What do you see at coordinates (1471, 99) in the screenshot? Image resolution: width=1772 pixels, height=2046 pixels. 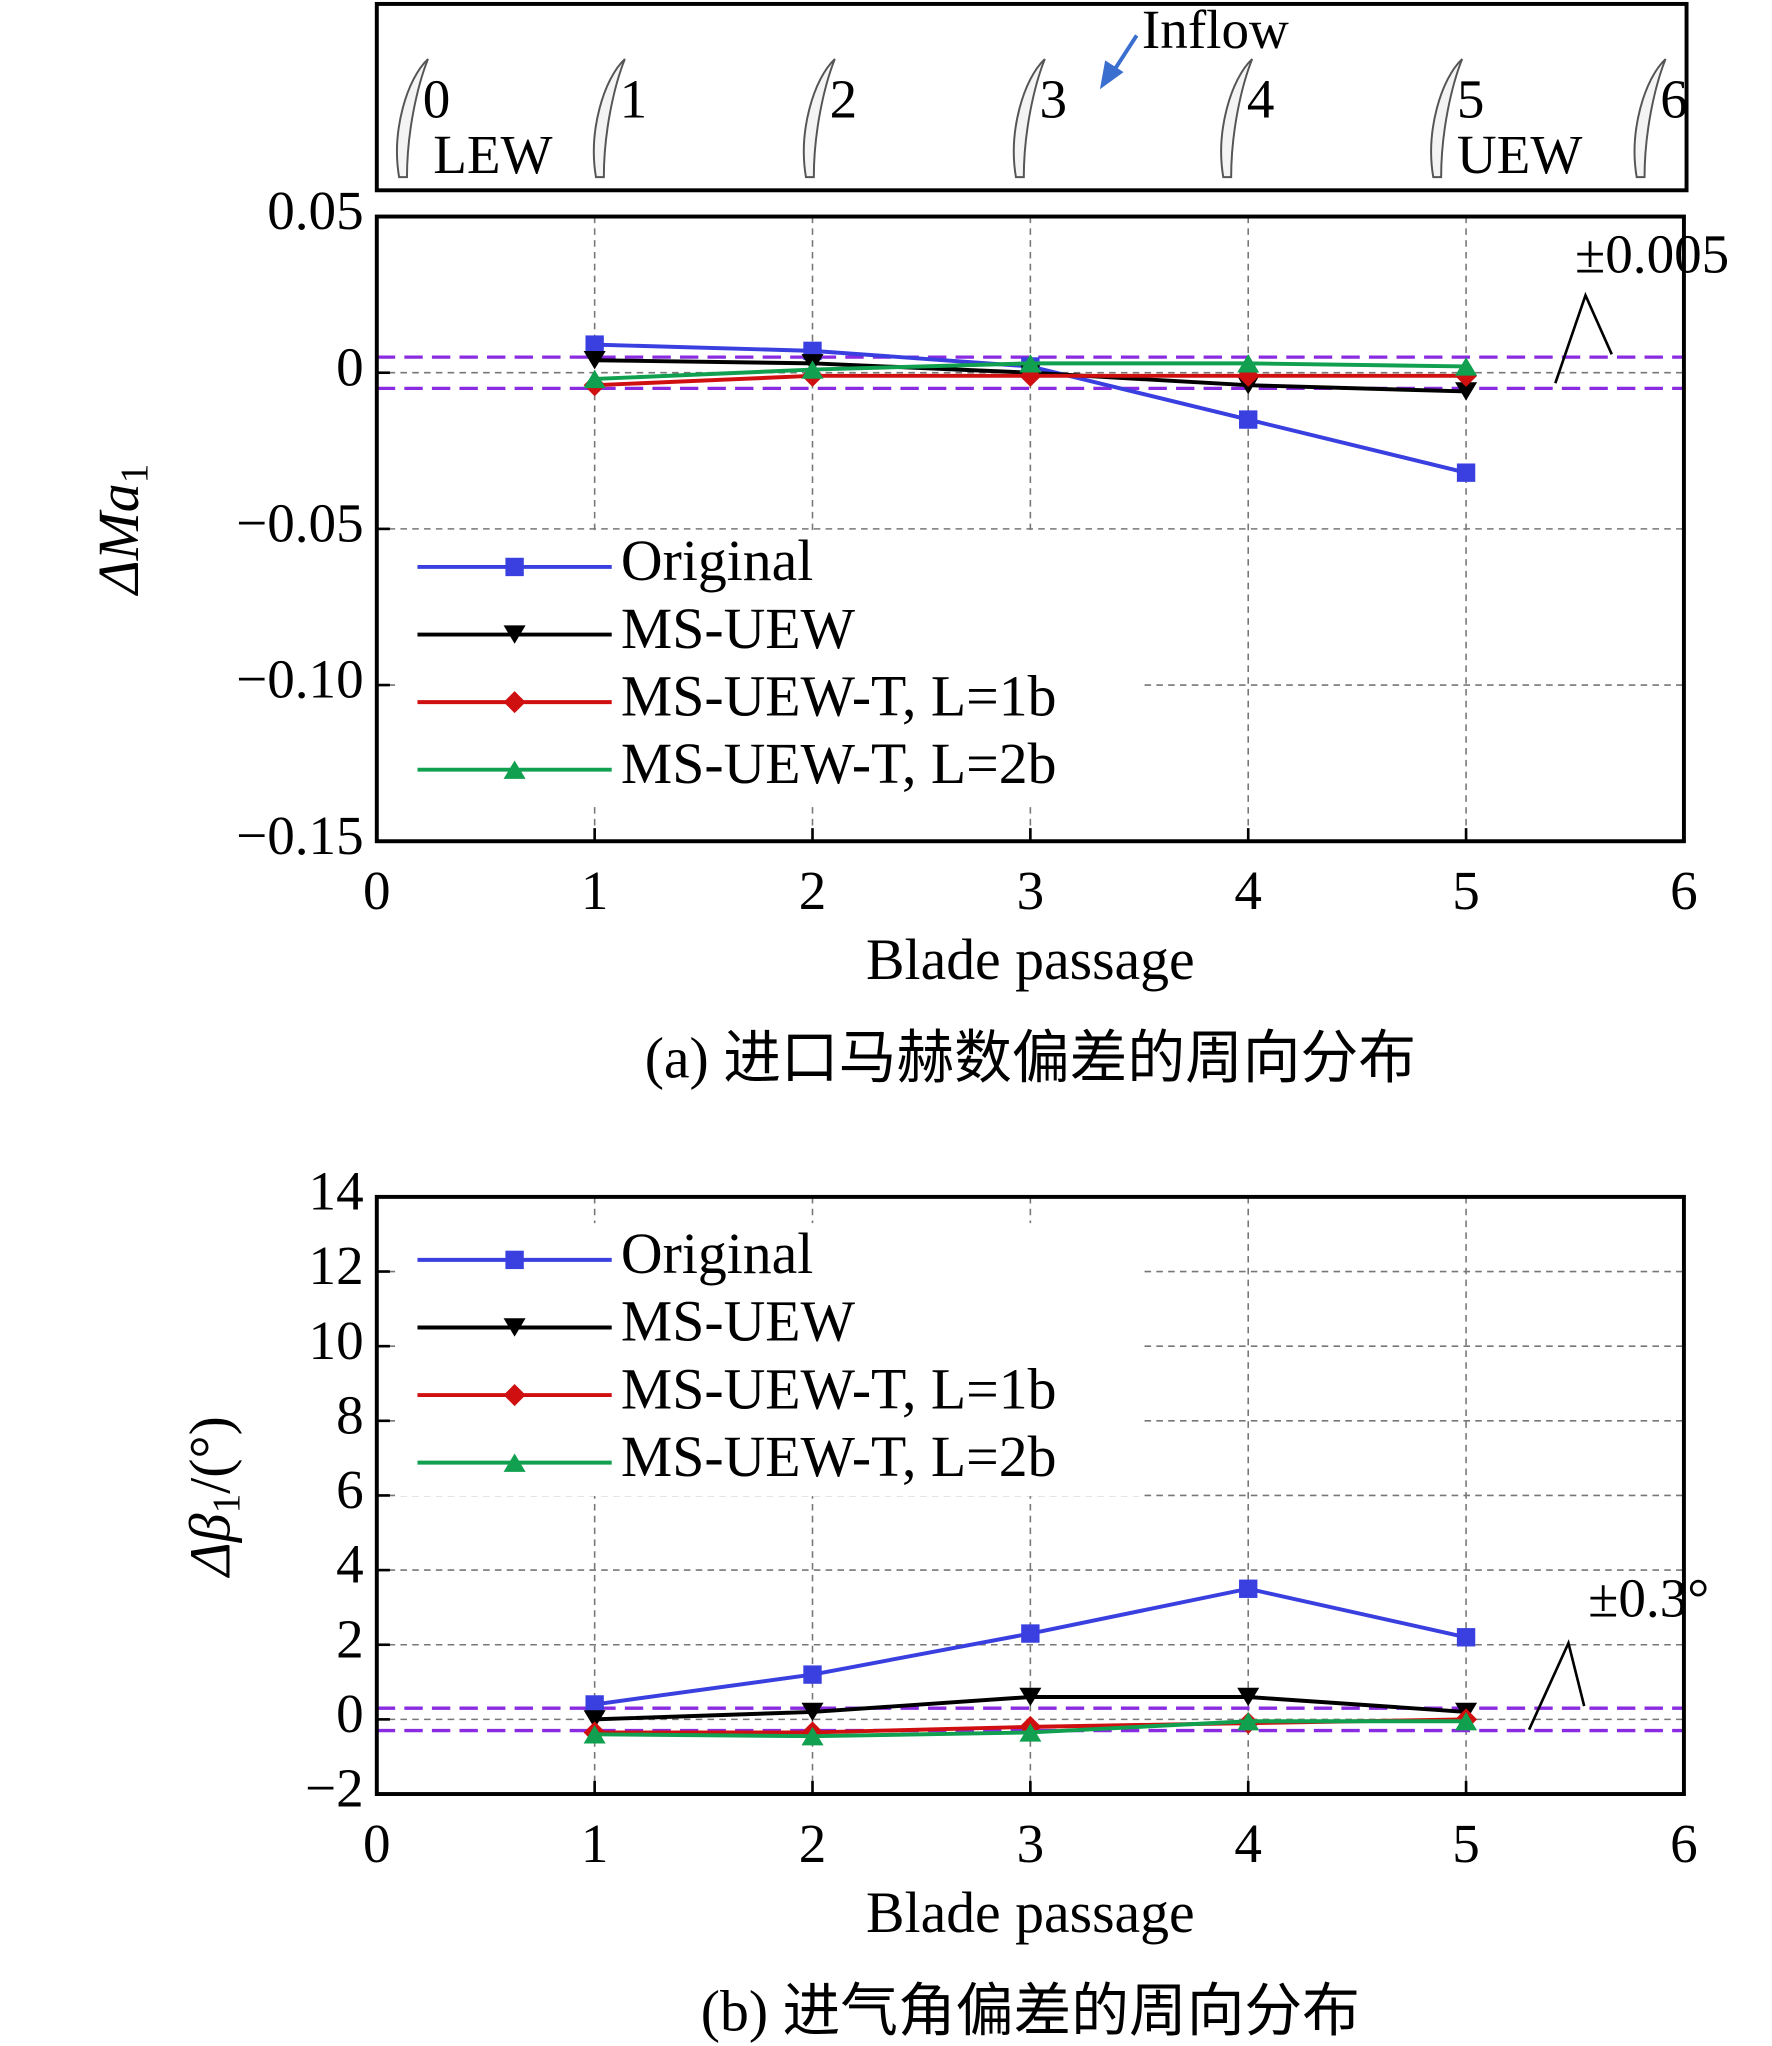 I see `blade-label: 5` at bounding box center [1471, 99].